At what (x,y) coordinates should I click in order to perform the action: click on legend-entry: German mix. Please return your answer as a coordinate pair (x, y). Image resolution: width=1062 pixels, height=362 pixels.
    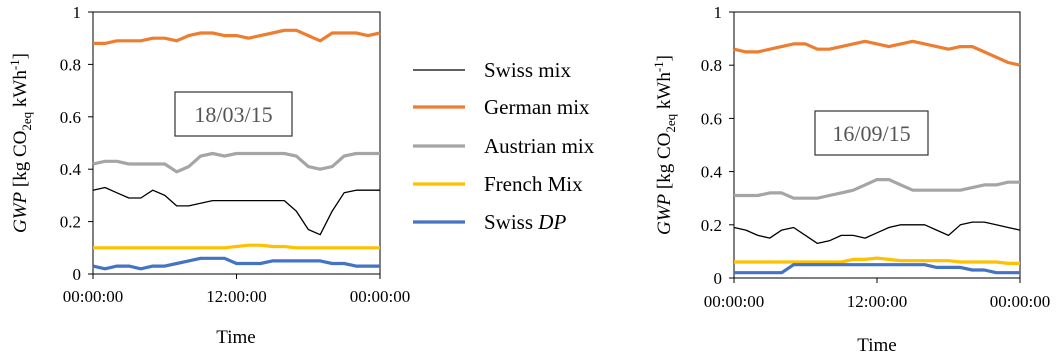
    Looking at the image, I should click on (537, 107).